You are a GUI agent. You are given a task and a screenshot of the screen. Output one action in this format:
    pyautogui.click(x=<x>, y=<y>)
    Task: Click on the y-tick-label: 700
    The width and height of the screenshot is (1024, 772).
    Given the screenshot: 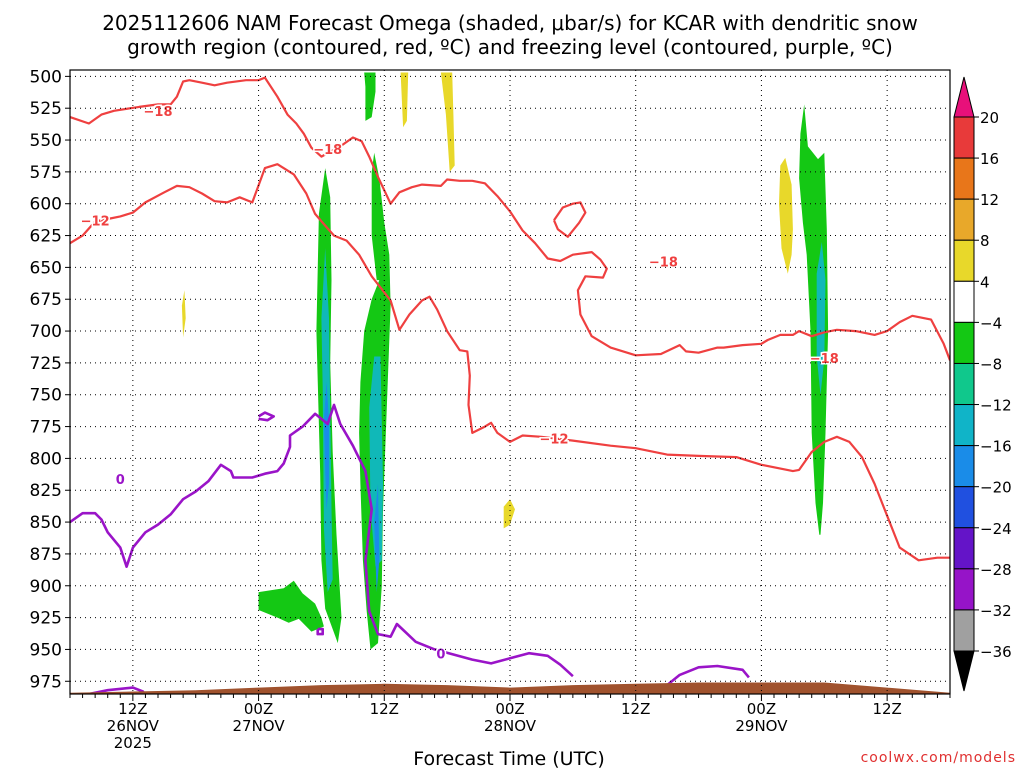 What is the action you would take?
    pyautogui.click(x=46, y=332)
    